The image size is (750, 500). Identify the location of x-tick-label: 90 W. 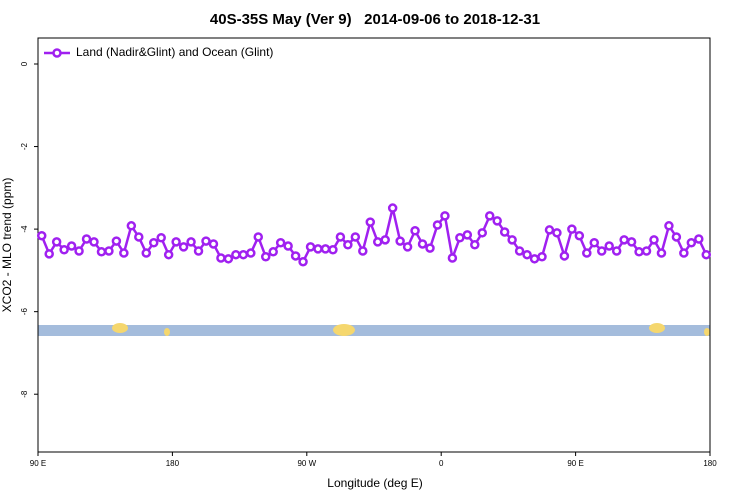
(306, 463).